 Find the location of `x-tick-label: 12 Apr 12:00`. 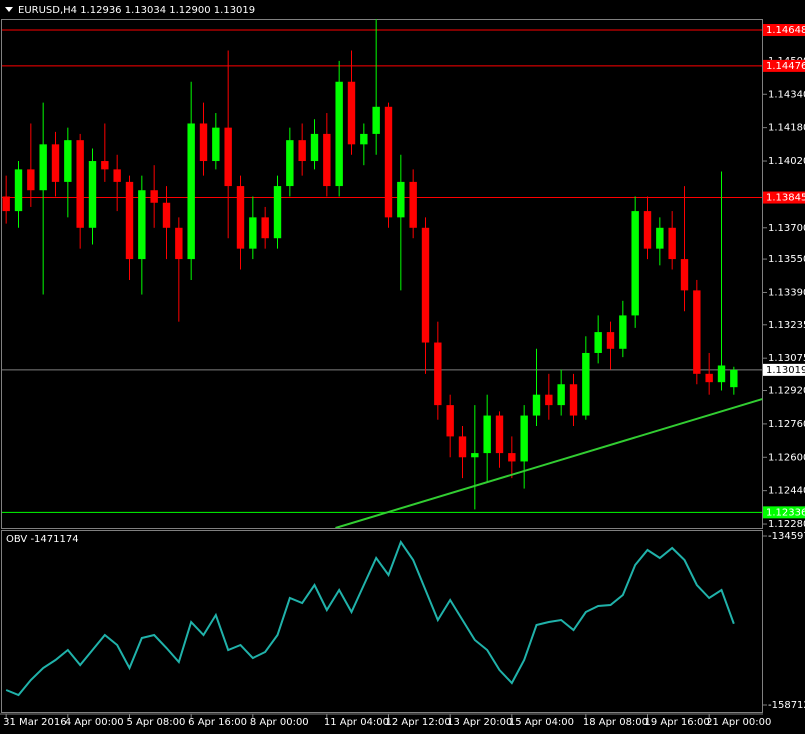

x-tick-label: 12 Apr 12:00 is located at coordinates (418, 722).